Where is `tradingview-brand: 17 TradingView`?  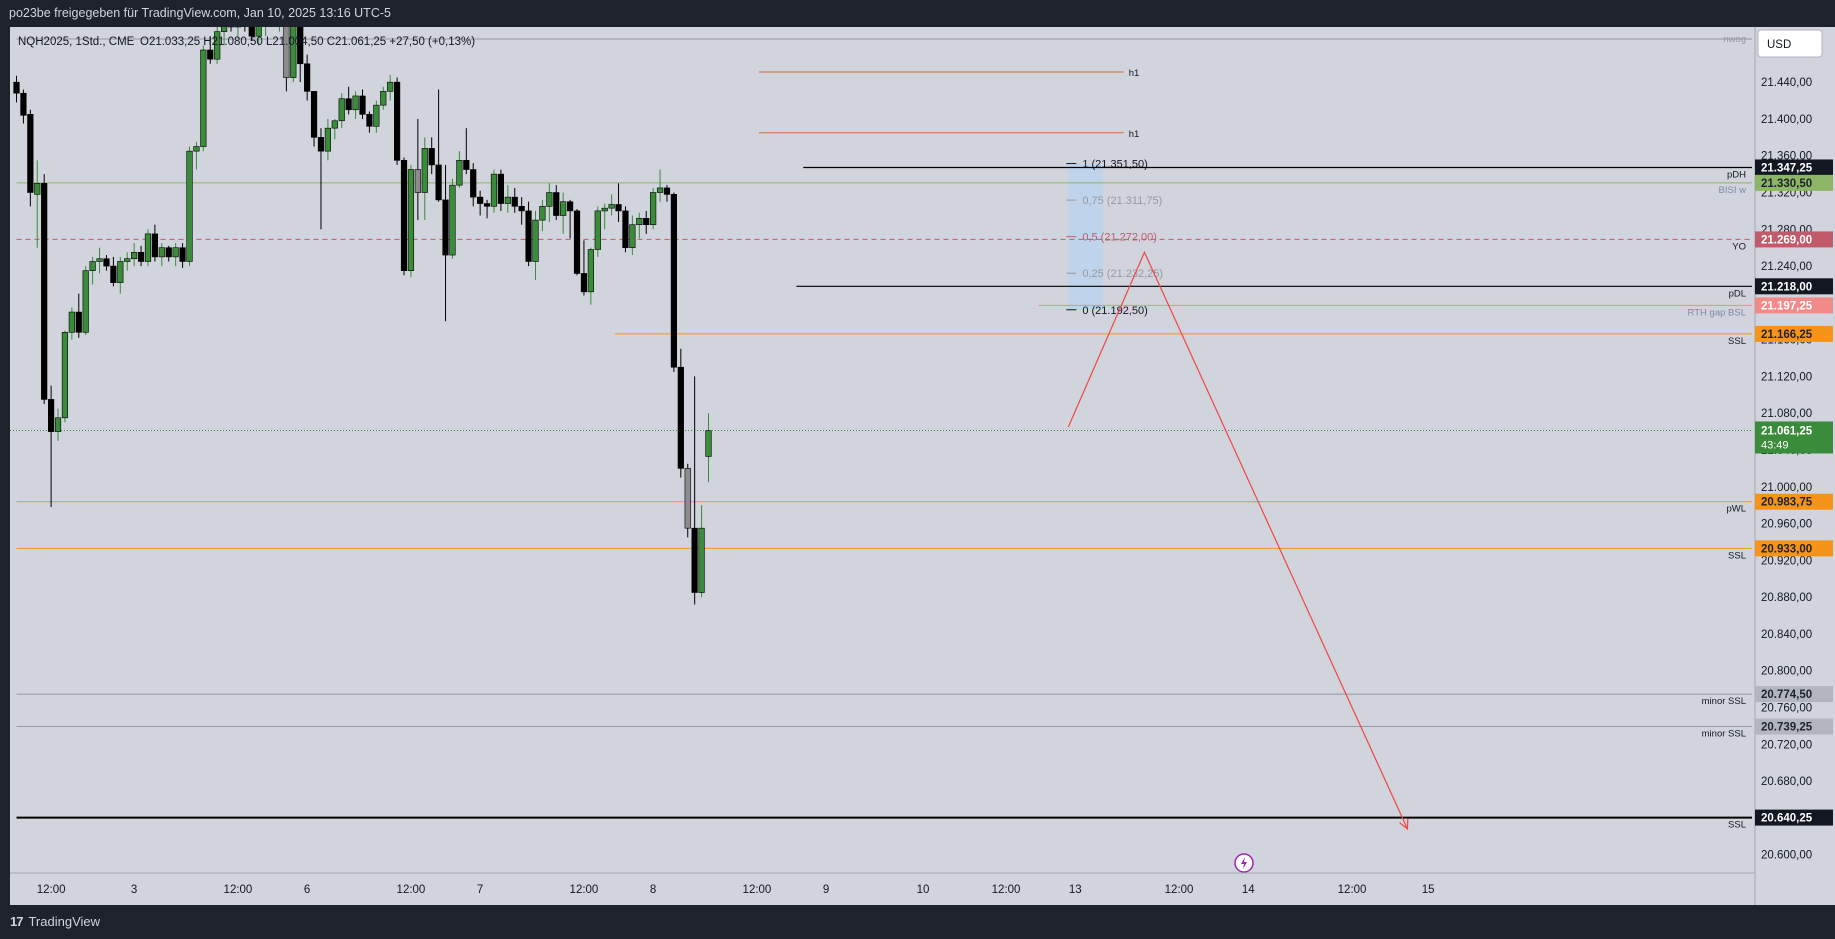
tradingview-brand: 17 TradingView is located at coordinates (55, 921).